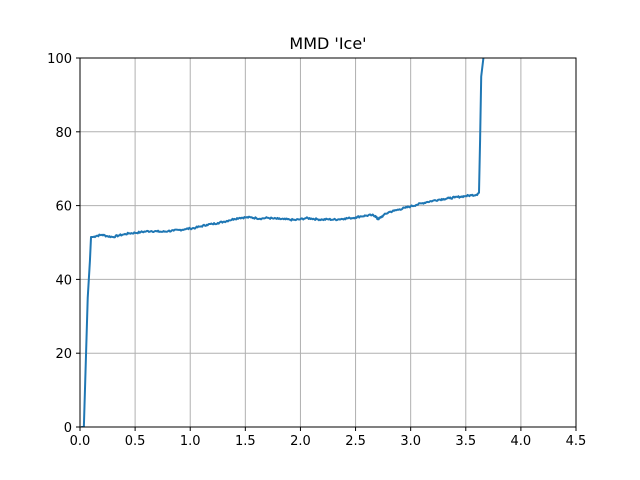 The height and width of the screenshot is (480, 640). I want to click on chart-title: MMD 'Ice', so click(327, 43).